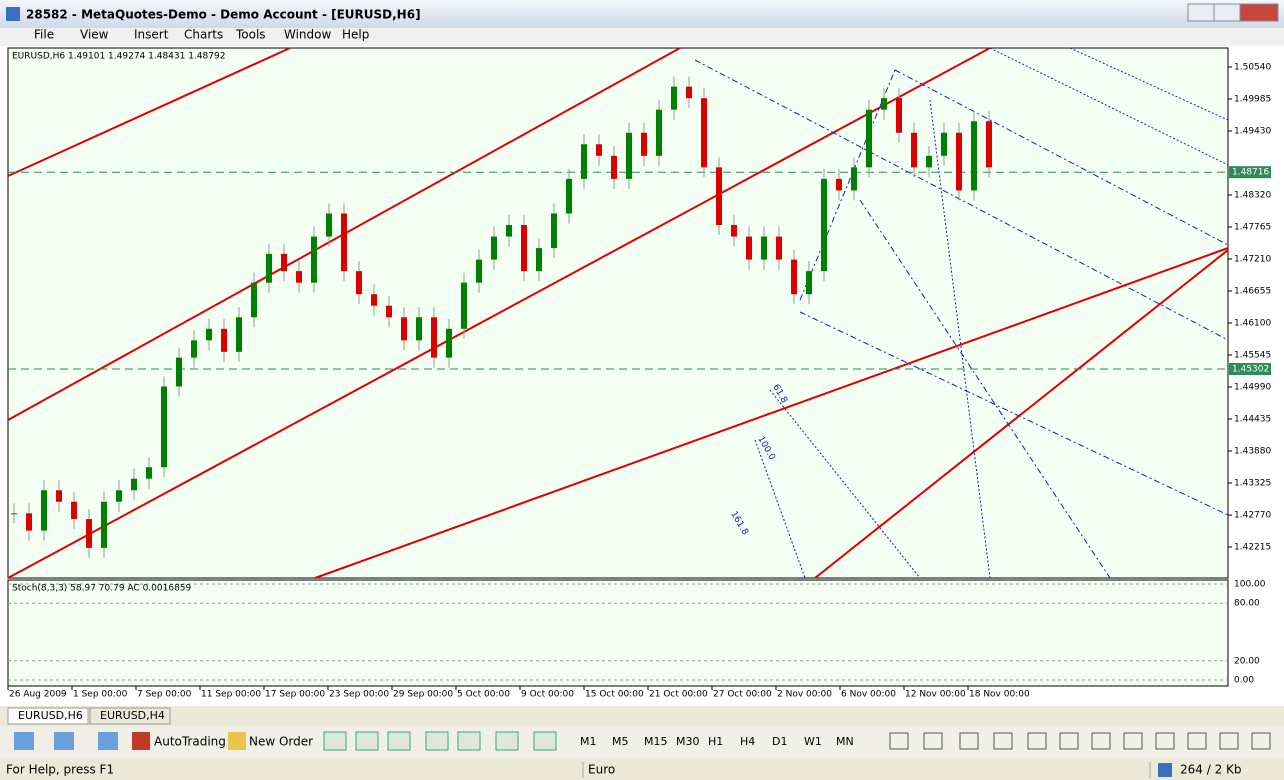  Describe the element at coordinates (308, 35) in the screenshot. I see `menu-item: Window` at that location.